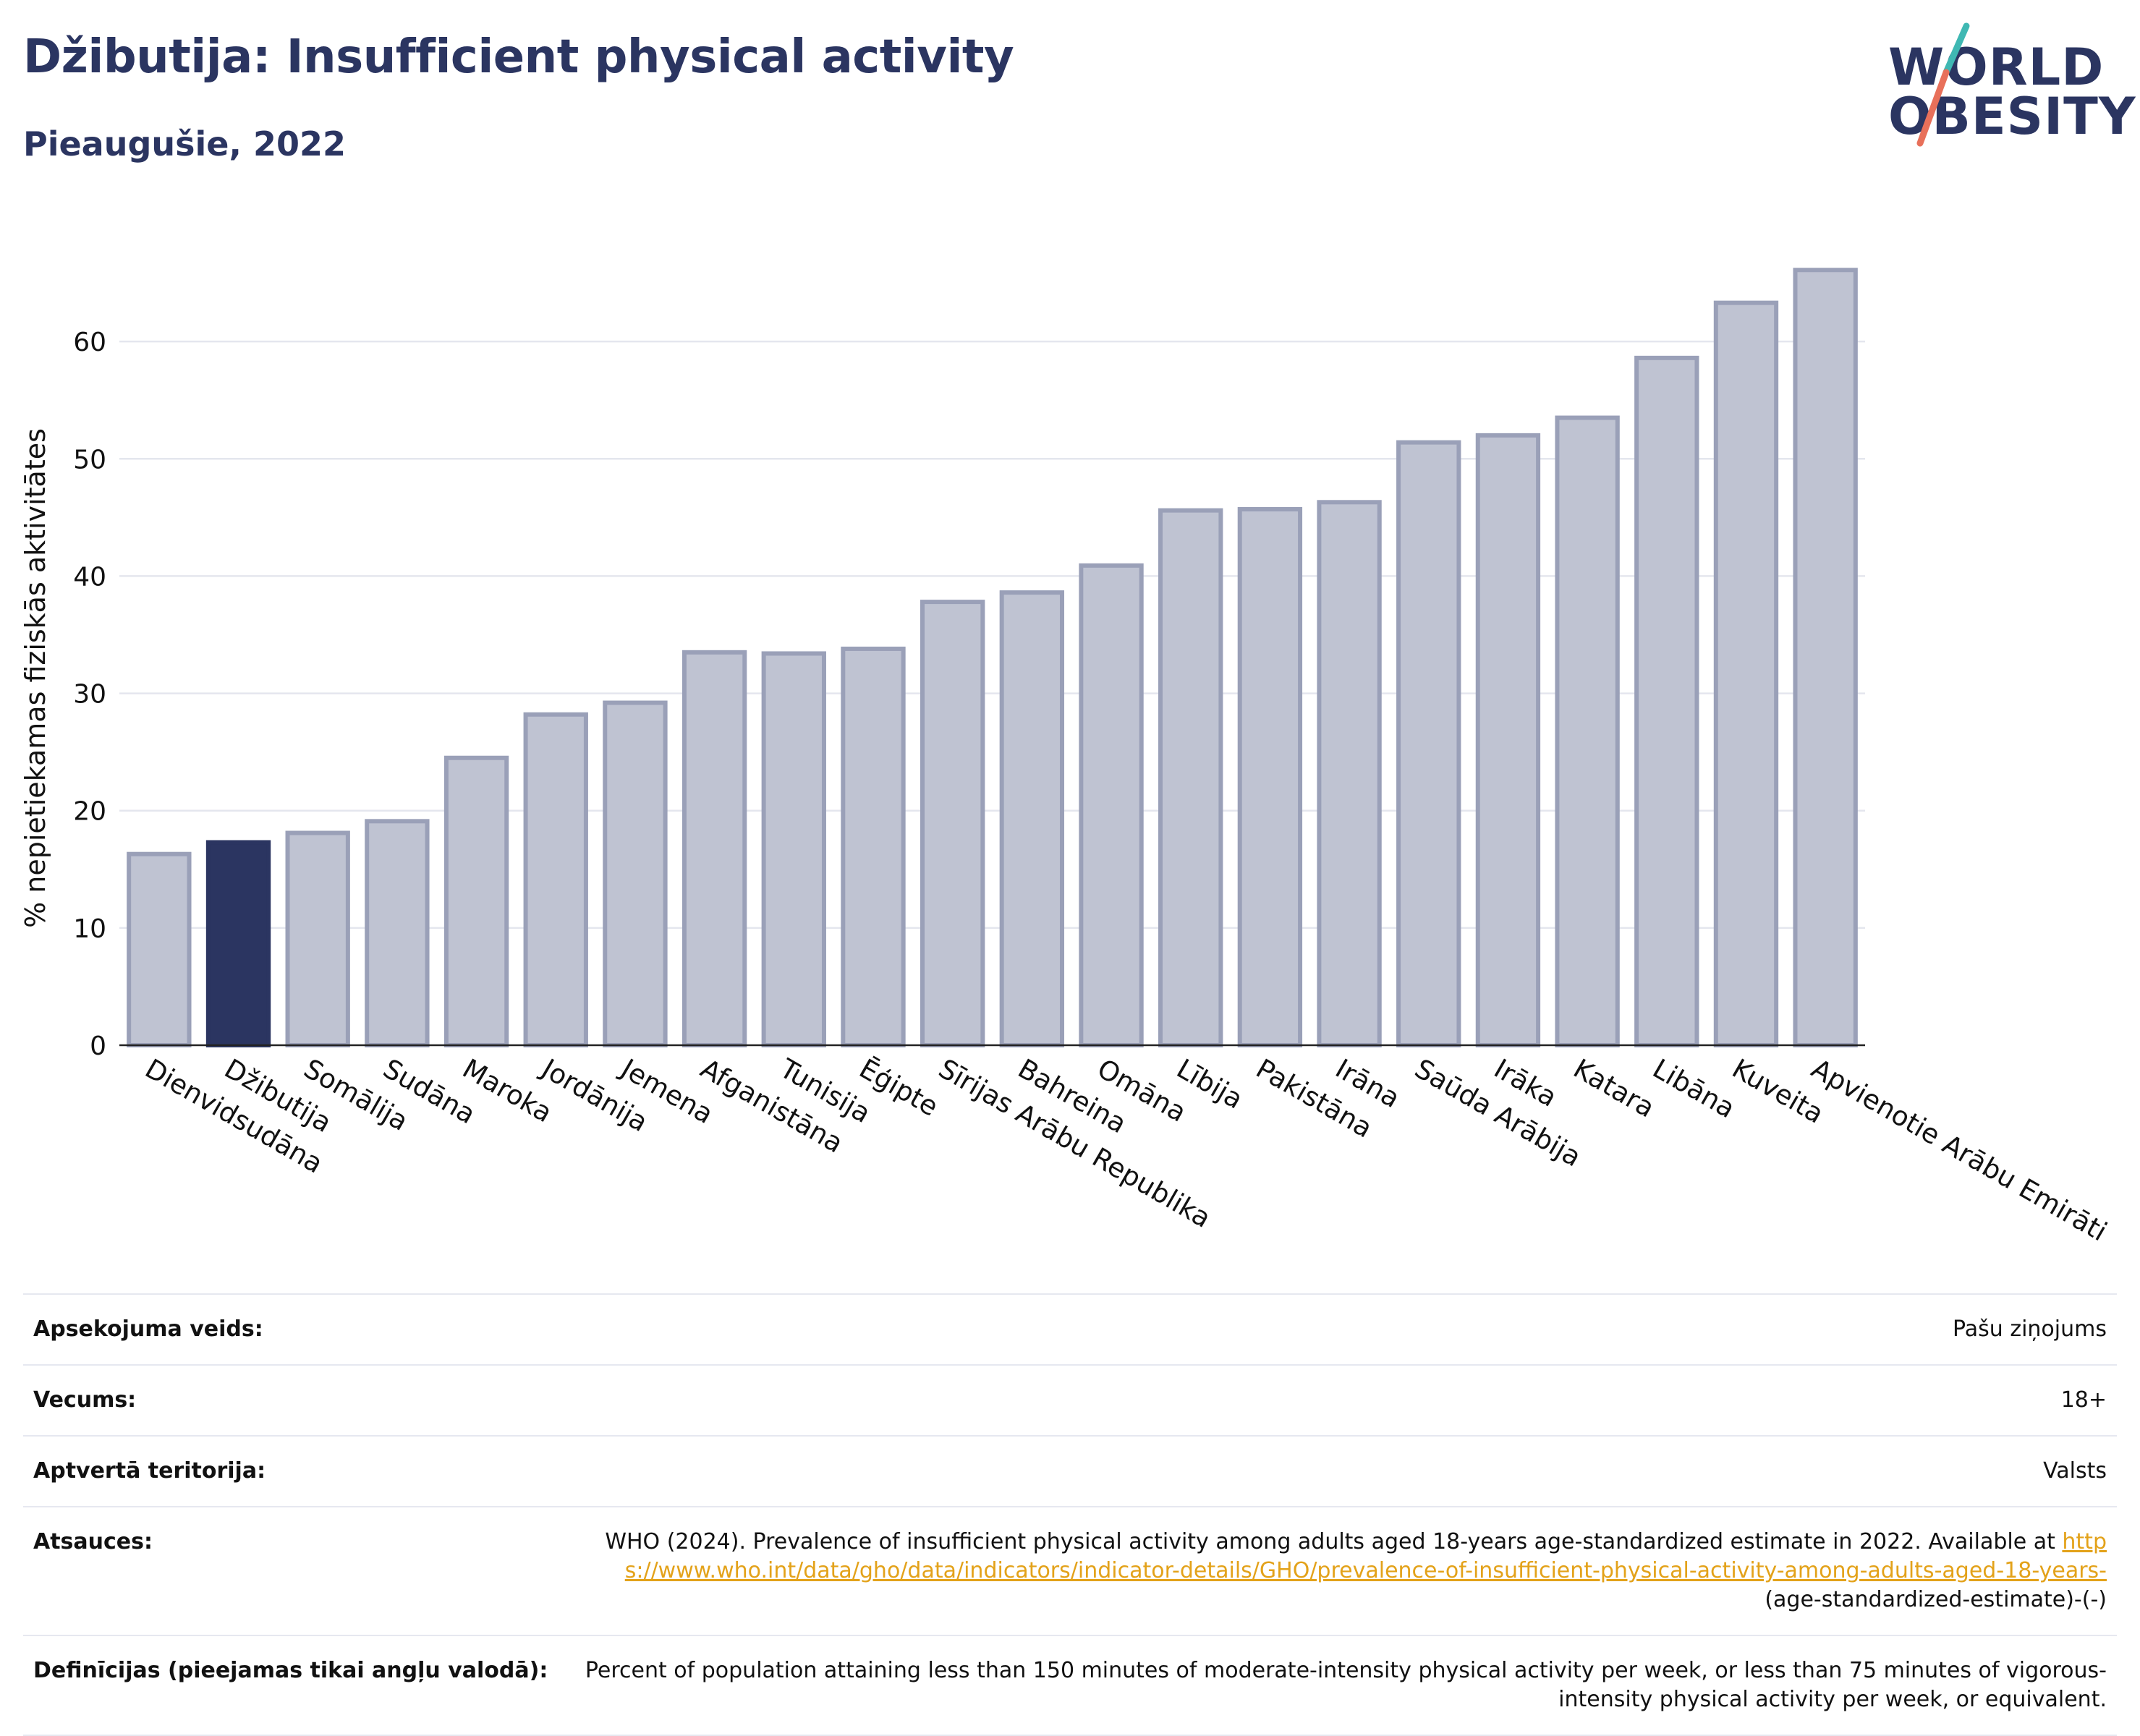 This screenshot has width=2140, height=1736. I want to click on y-tick-labels: 0 10 20 30 40 50 60, so click(89, 695).